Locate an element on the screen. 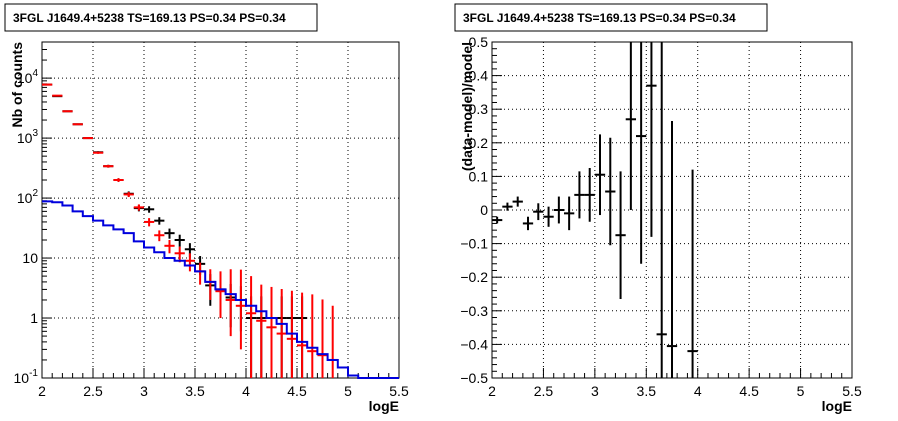 The width and height of the screenshot is (898, 421). y-tick-label: 0.1 is located at coordinates (479, 176).